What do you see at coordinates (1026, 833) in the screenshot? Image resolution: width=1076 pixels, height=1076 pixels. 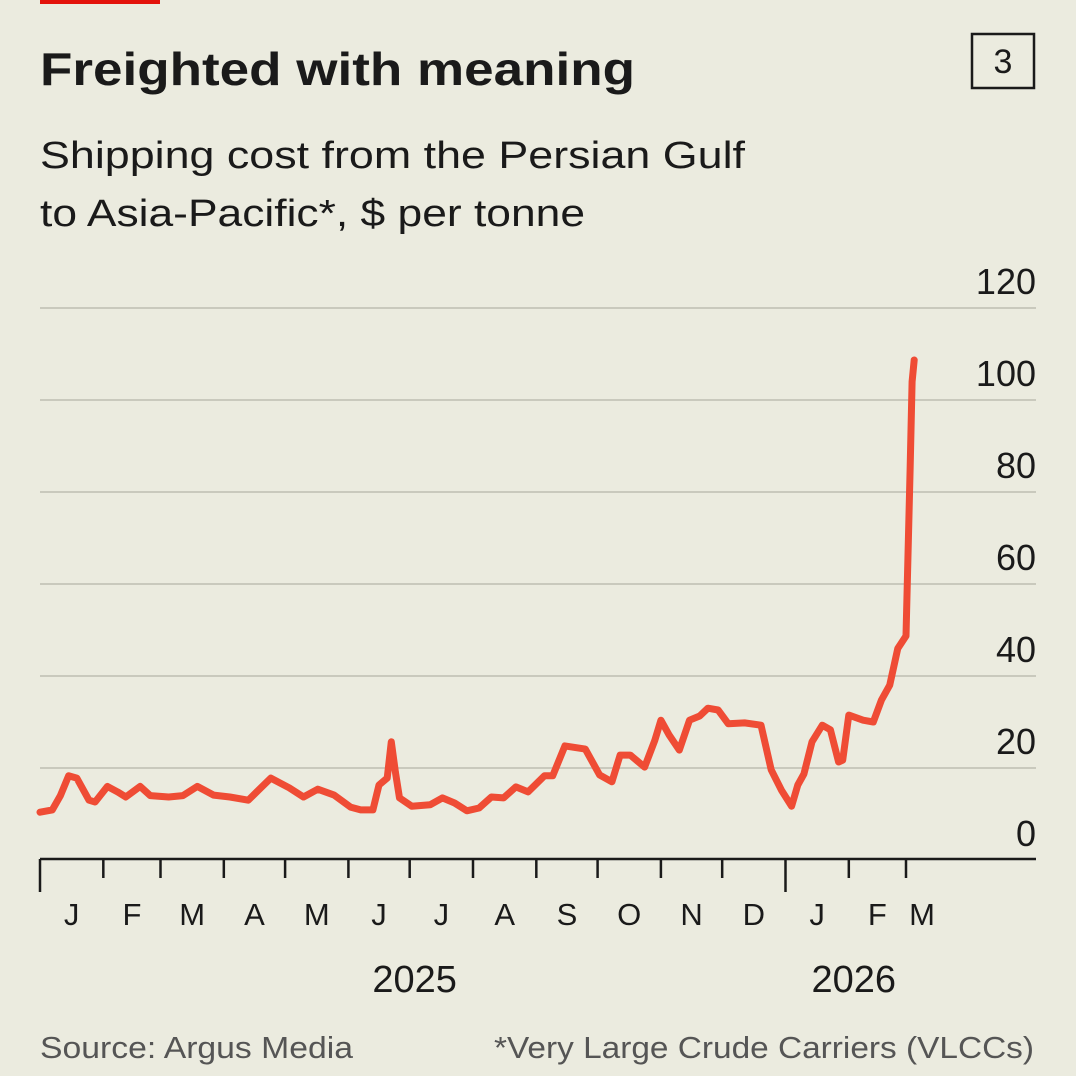 I see `y-tick-label: 0` at bounding box center [1026, 833].